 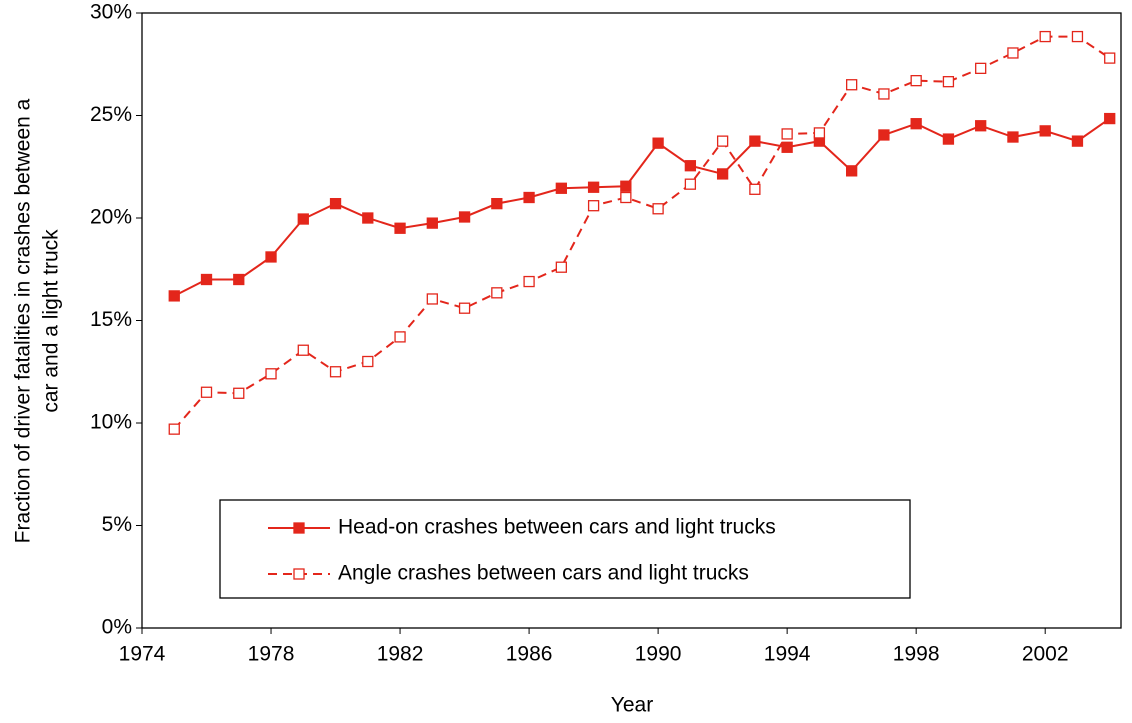 I want to click on x-tick-label: 1978, so click(x=271, y=654).